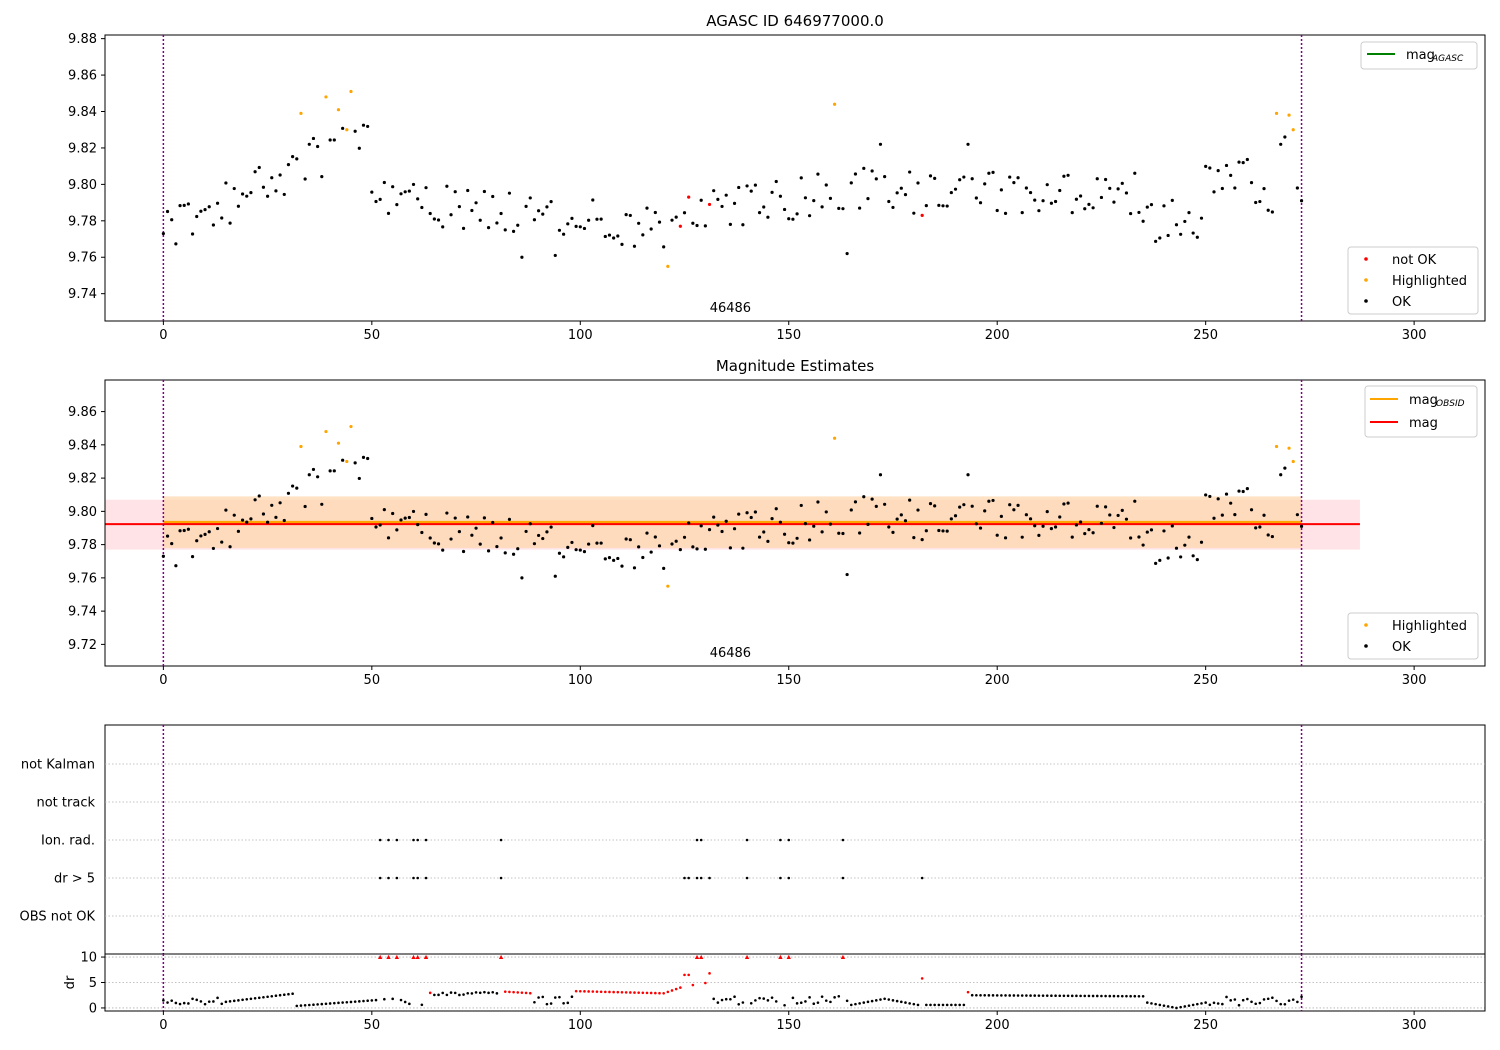 This screenshot has width=1500, height=1050. What do you see at coordinates (1205, 680) in the screenshot?
I see `p2-xtick-label: 250` at bounding box center [1205, 680].